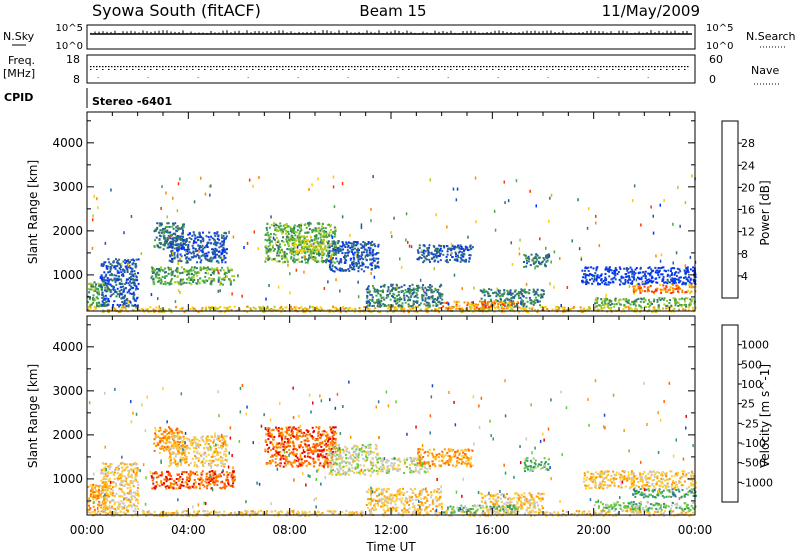  Describe the element at coordinates (748, 165) in the screenshot. I see `colorbar-tick-label: 24` at that location.